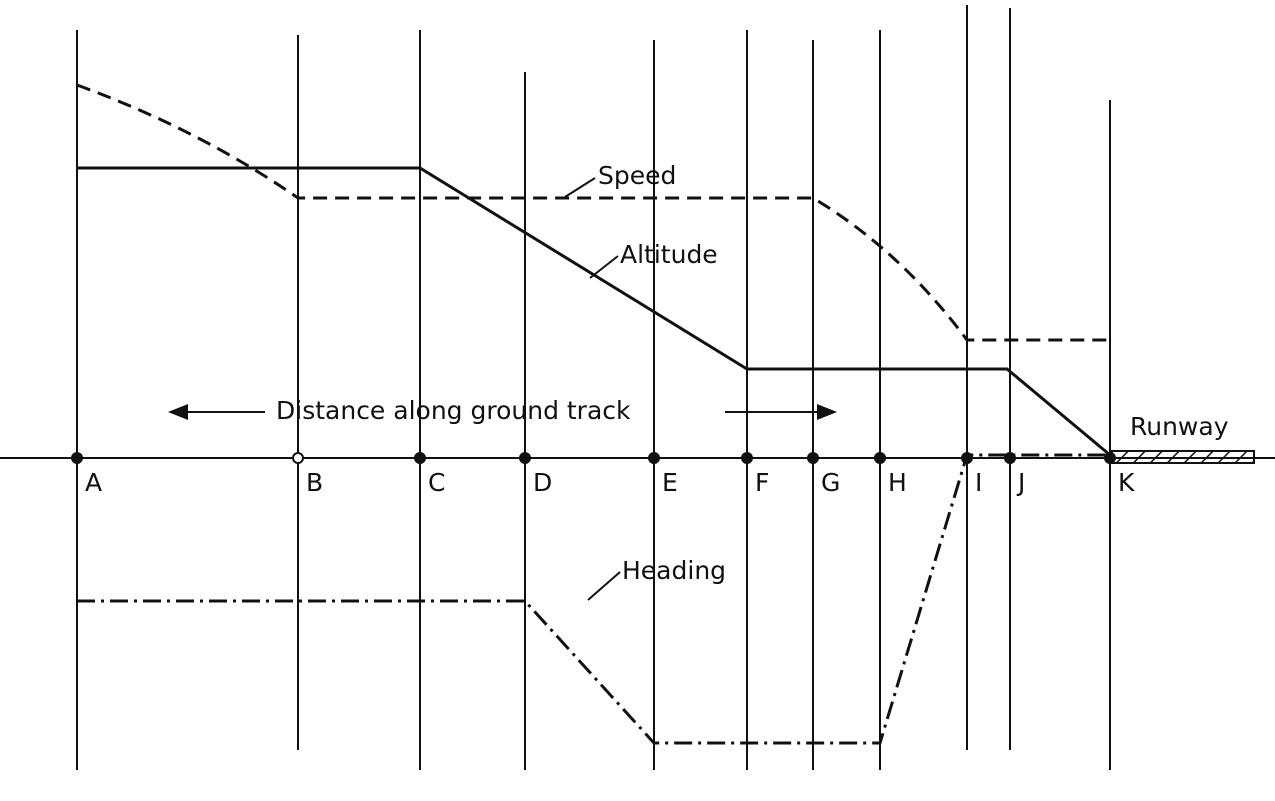  What do you see at coordinates (314, 482) in the screenshot?
I see `station-label: B` at bounding box center [314, 482].